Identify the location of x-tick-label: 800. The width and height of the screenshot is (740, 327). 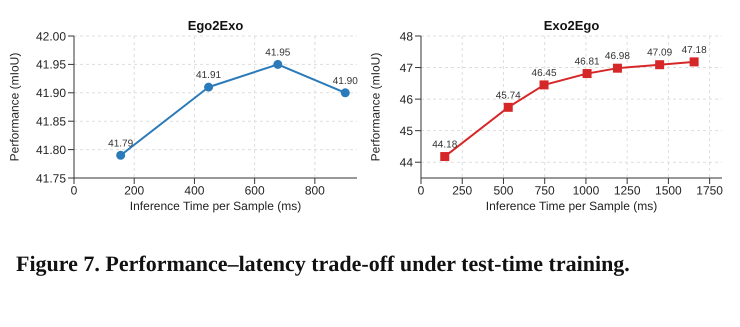
(315, 191).